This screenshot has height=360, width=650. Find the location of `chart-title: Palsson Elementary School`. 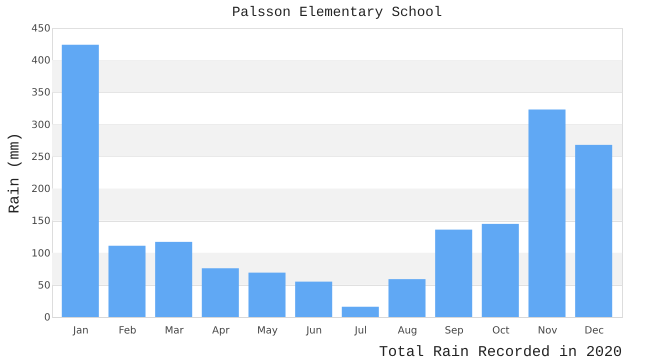

chart-title: Palsson Elementary School is located at coordinates (337, 13).